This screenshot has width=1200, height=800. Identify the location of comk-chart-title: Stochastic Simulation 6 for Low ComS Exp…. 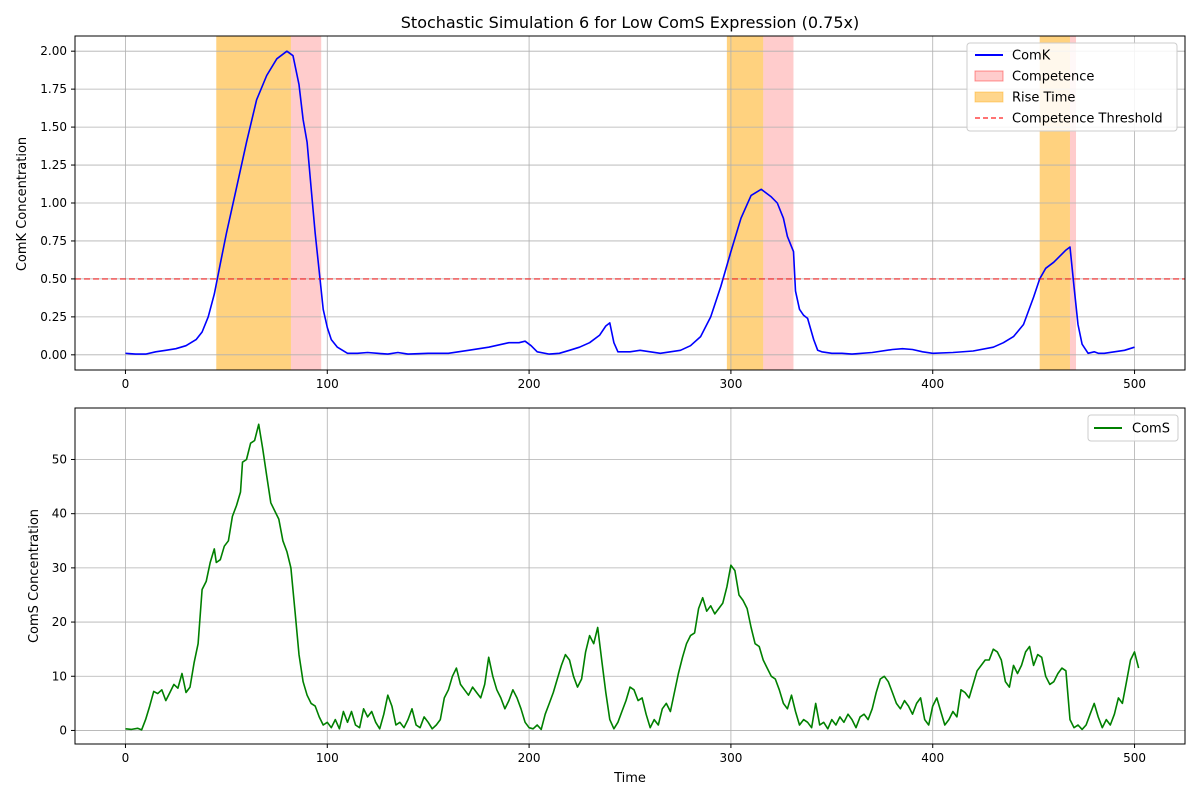
(630, 22).